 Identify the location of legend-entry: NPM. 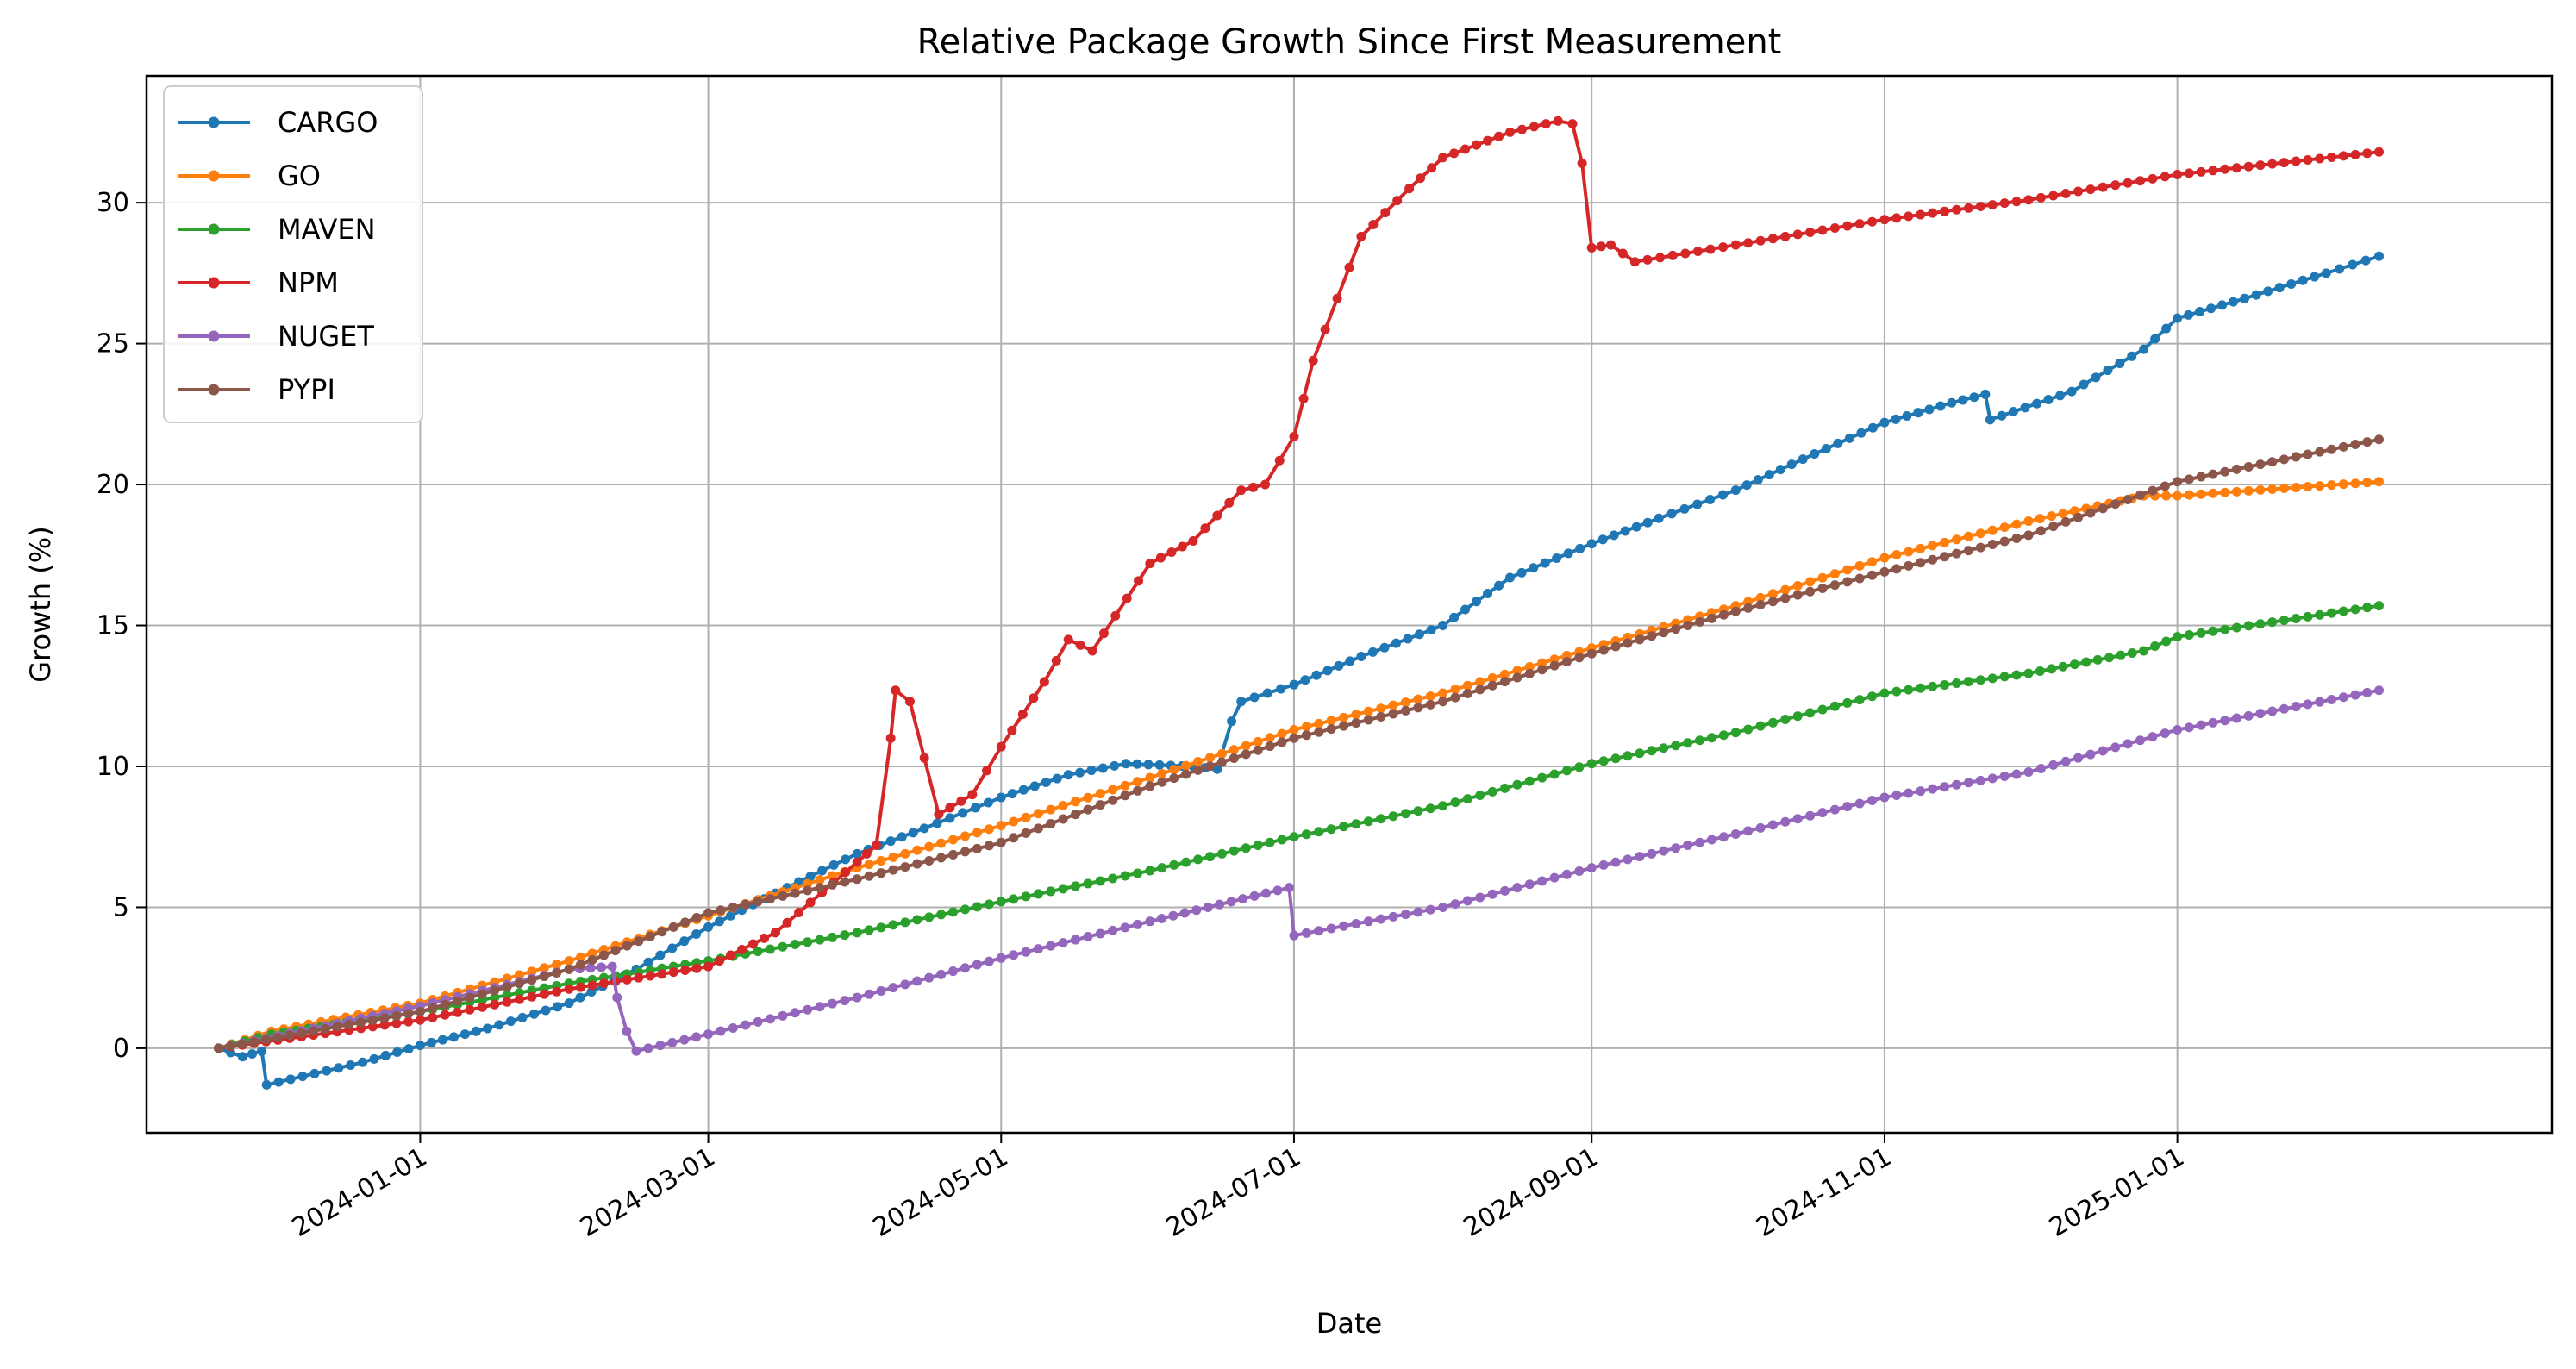
(258, 282).